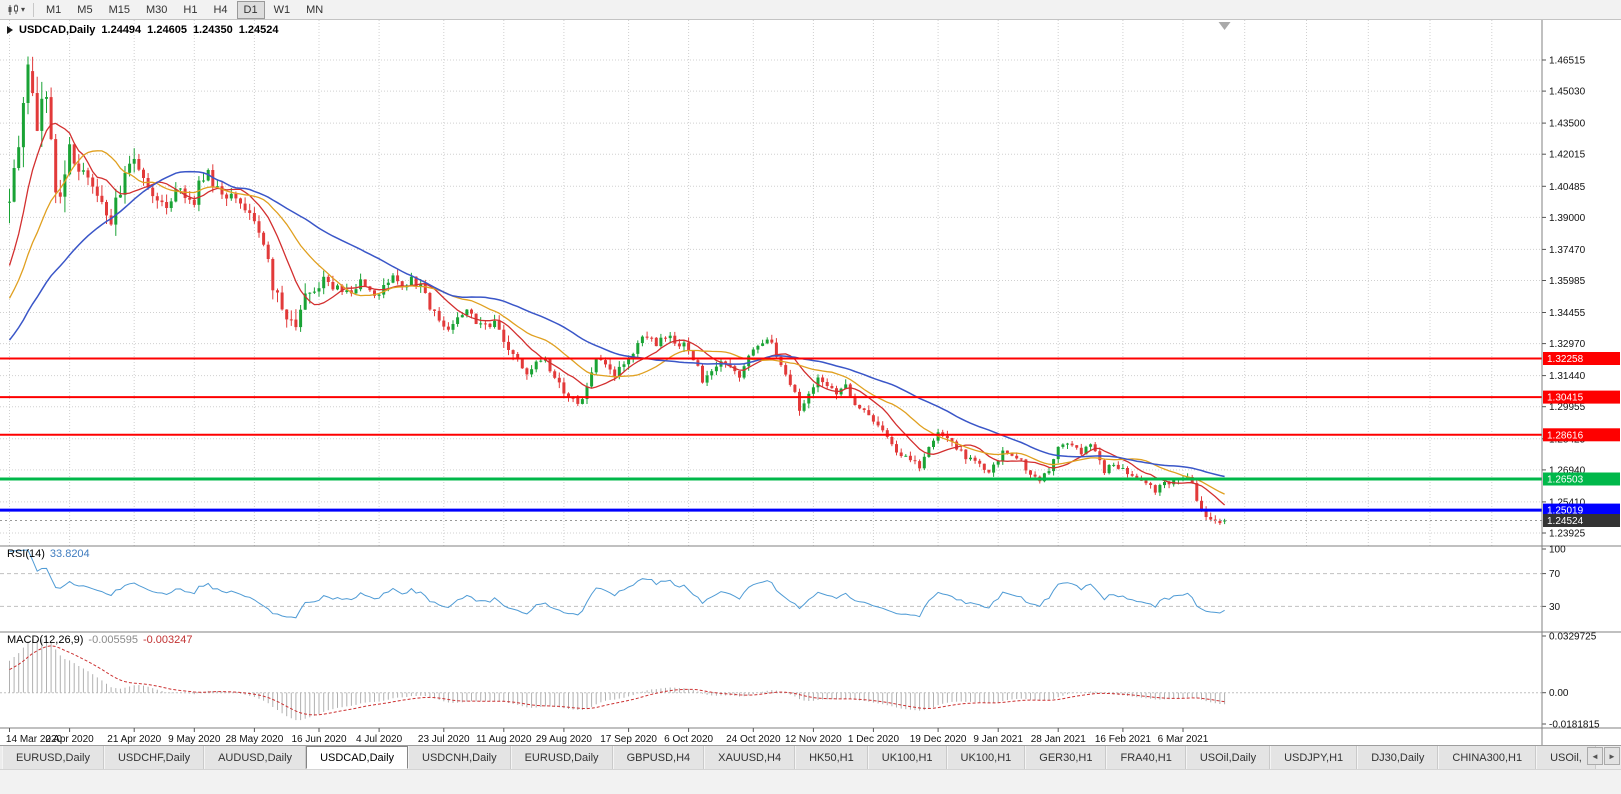 This screenshot has width=1621, height=794. Describe the element at coordinates (315, 9) in the screenshot. I see `timeframe-button-mn: MN` at that location.